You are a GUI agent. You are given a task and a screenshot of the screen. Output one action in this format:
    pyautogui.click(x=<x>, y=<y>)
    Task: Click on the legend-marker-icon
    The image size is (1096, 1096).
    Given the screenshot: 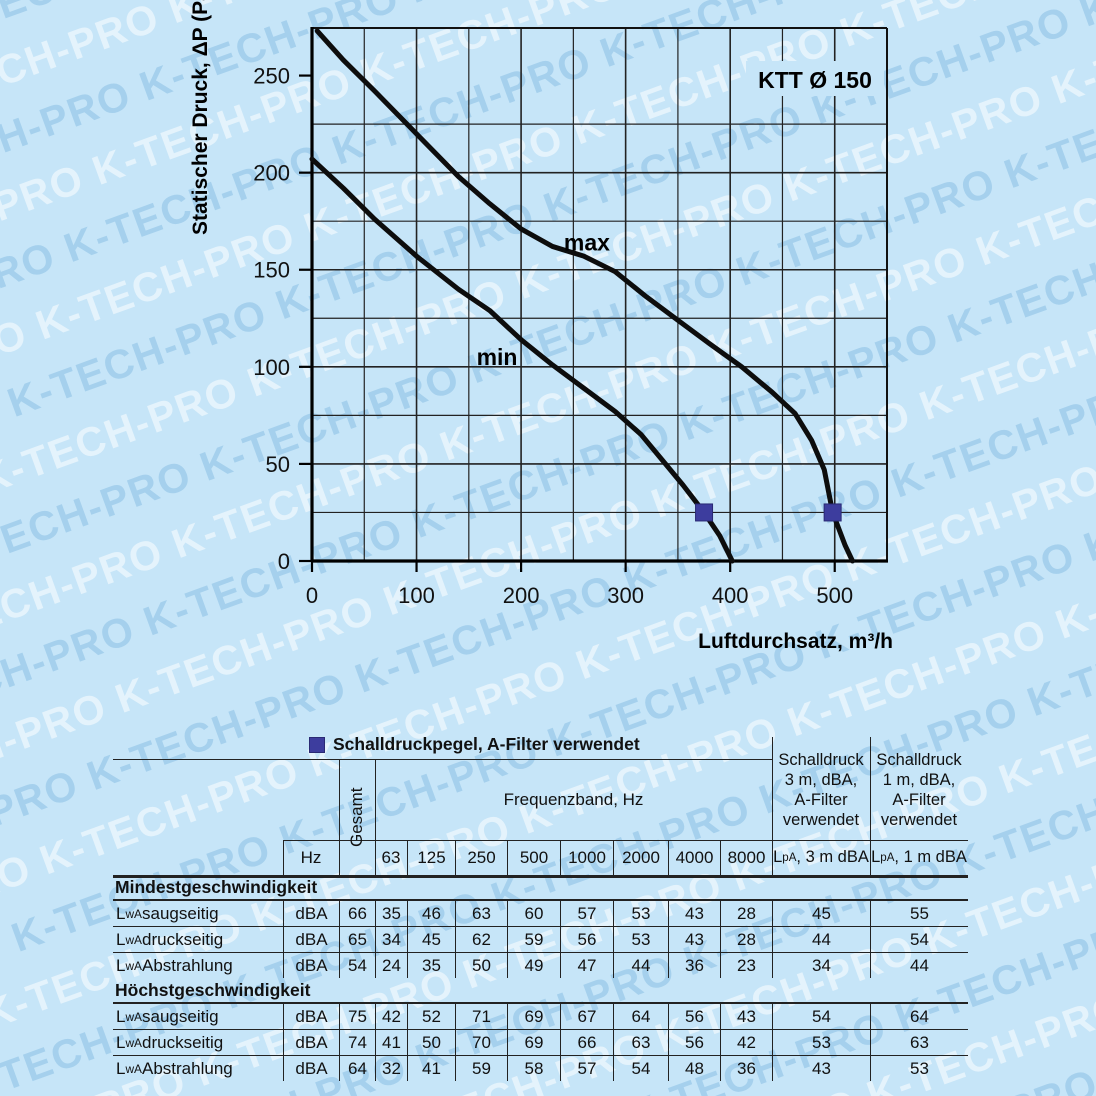 What is the action you would take?
    pyautogui.click(x=317, y=745)
    